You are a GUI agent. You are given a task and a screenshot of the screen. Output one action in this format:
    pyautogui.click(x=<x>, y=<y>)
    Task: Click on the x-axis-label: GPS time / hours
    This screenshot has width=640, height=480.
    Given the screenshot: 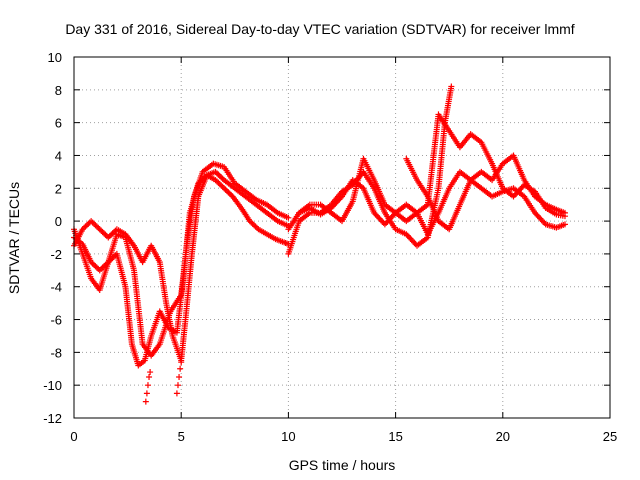 What is the action you would take?
    pyautogui.click(x=342, y=465)
    